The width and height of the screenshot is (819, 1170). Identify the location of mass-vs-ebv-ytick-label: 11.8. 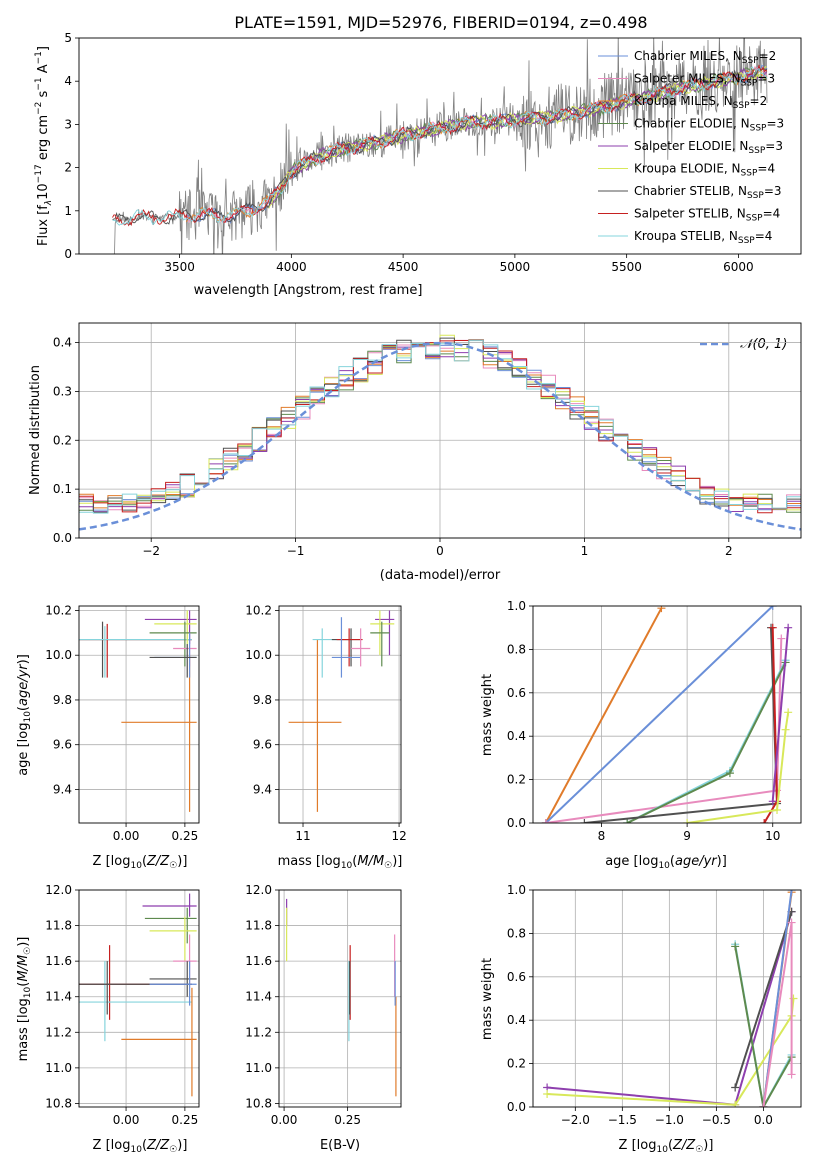
(258, 926).